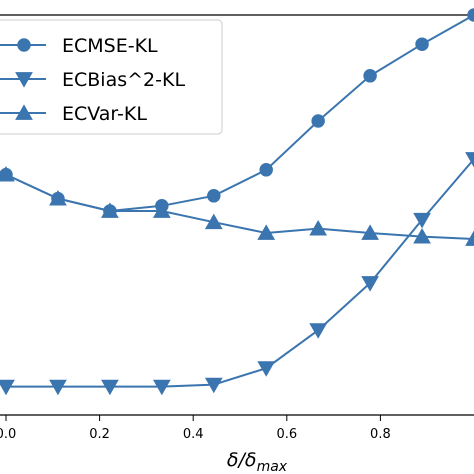 The width and height of the screenshot is (474, 474). Describe the element at coordinates (104, 114) in the screenshot. I see `legend-label-ecvar-kl: ECVar-KL` at that location.